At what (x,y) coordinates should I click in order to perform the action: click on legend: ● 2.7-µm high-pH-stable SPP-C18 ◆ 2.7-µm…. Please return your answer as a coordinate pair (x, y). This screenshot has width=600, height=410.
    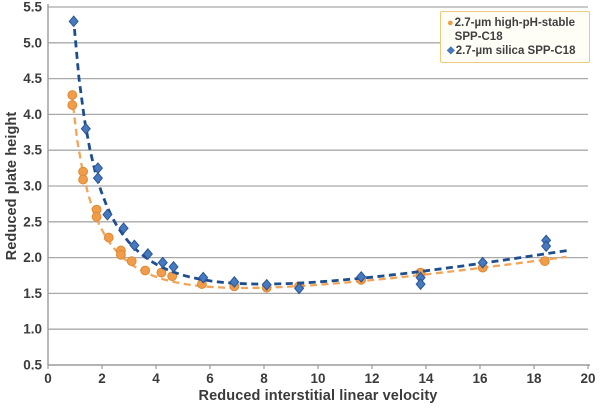
    Looking at the image, I should click on (515, 37).